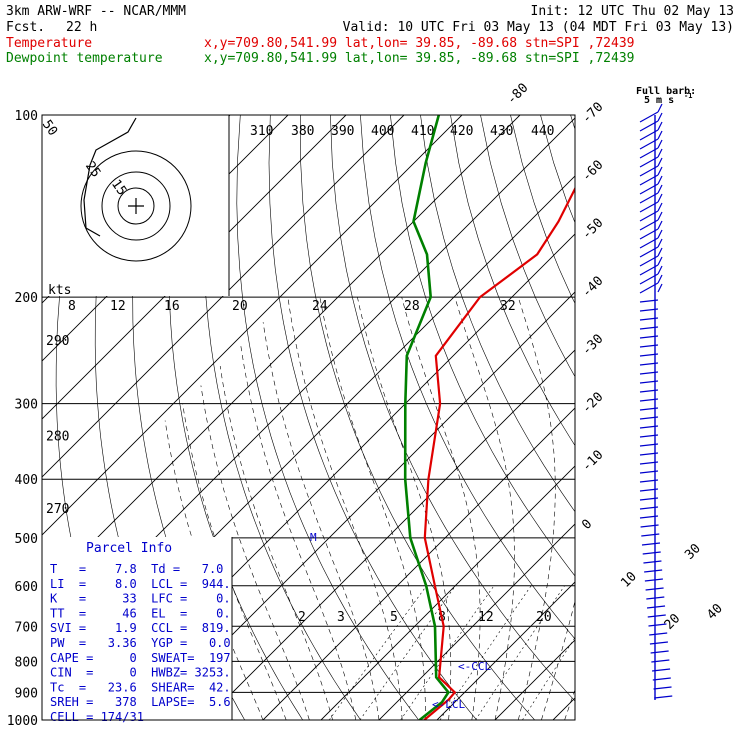  I want to click on pressure-label: 700, so click(26, 627).